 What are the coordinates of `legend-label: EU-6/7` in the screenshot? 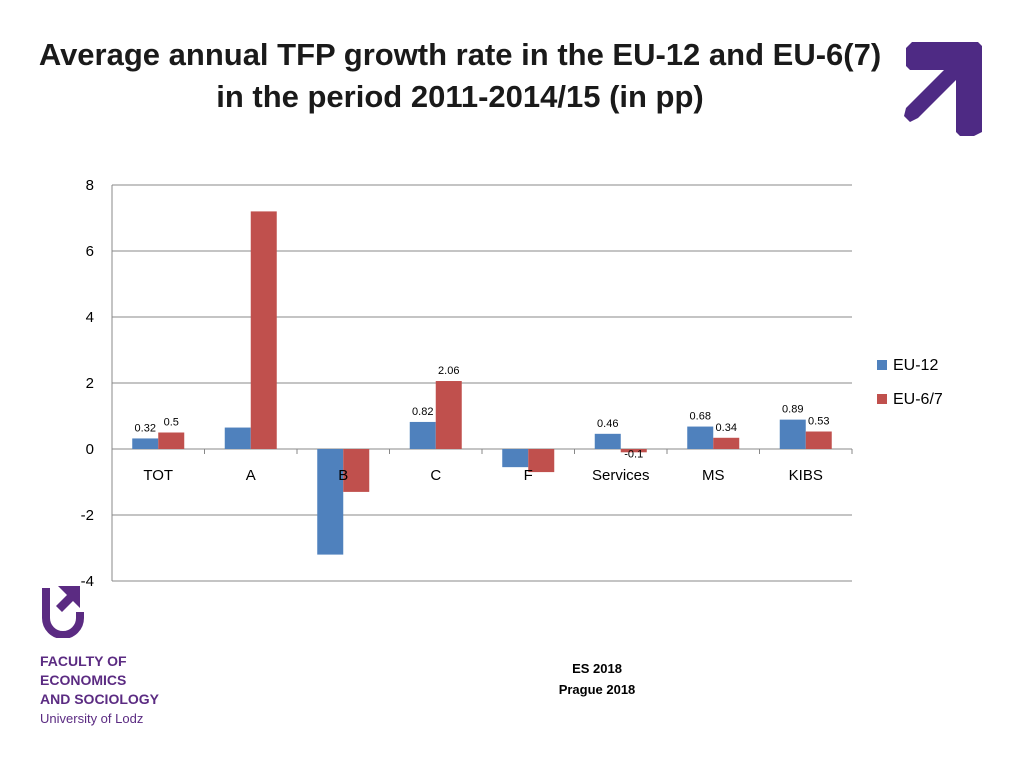 It's located at (918, 399).